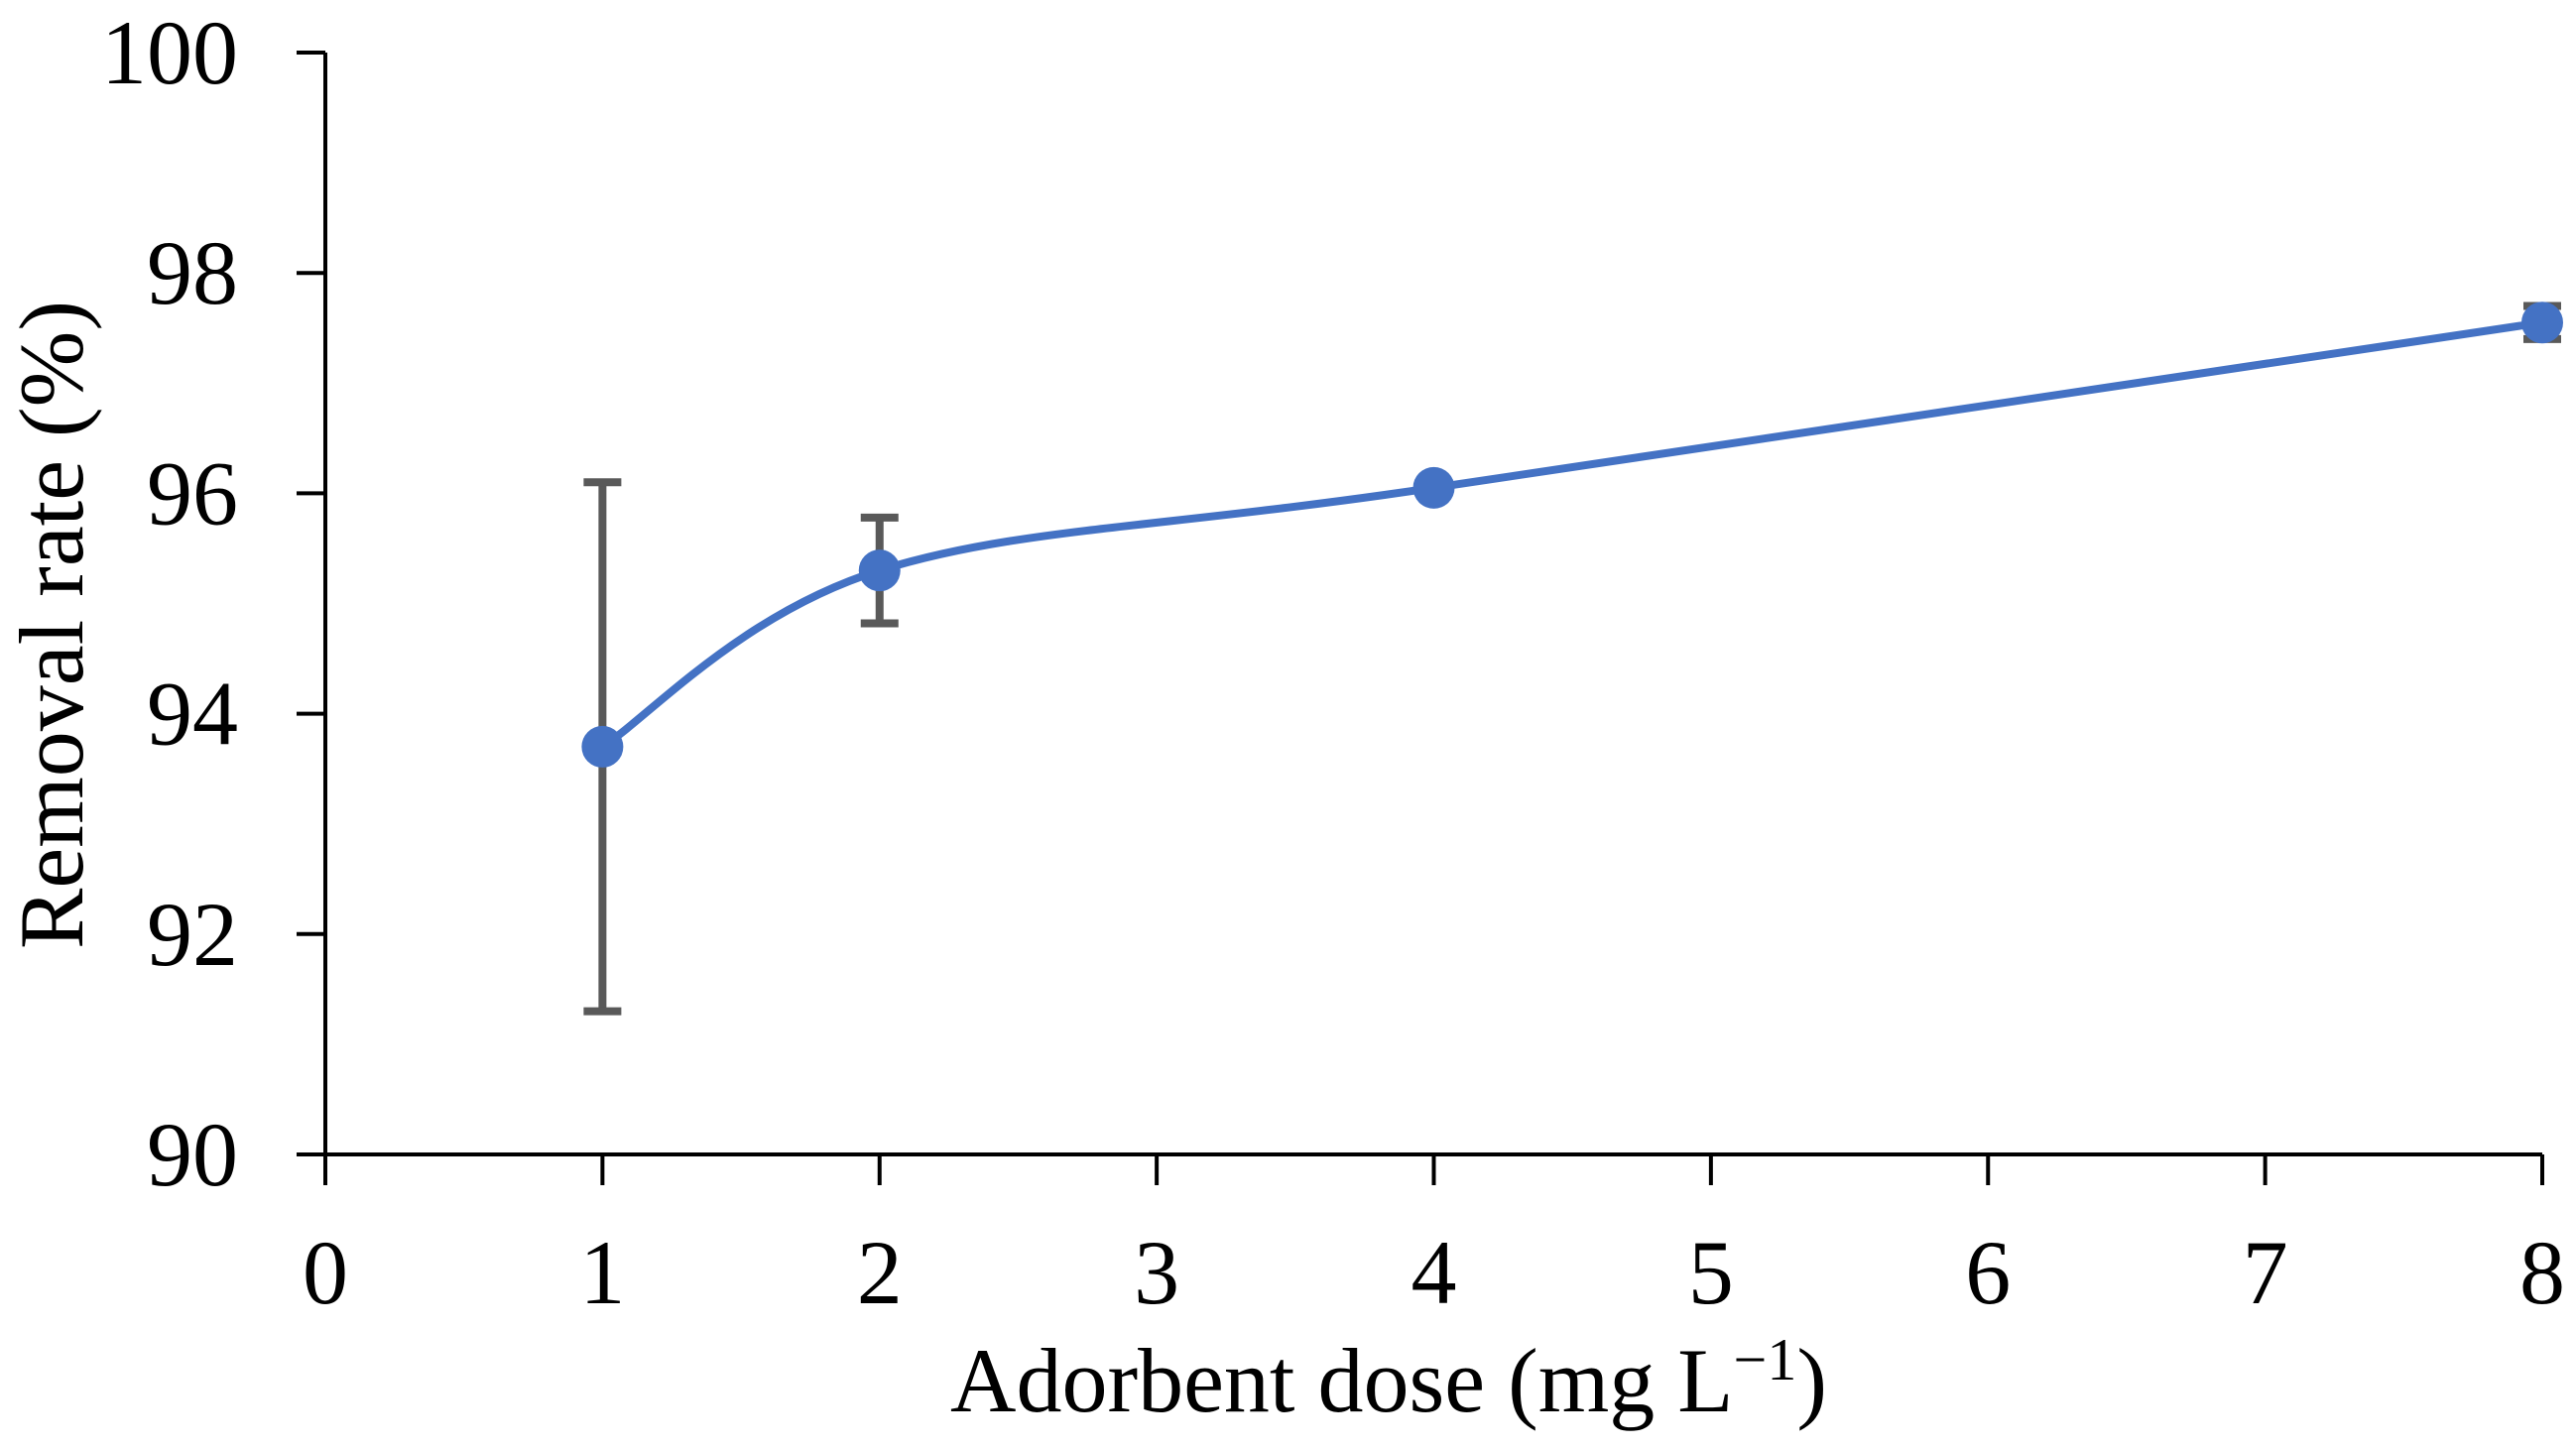  What do you see at coordinates (192, 934) in the screenshot?
I see `y-tick-label: 92` at bounding box center [192, 934].